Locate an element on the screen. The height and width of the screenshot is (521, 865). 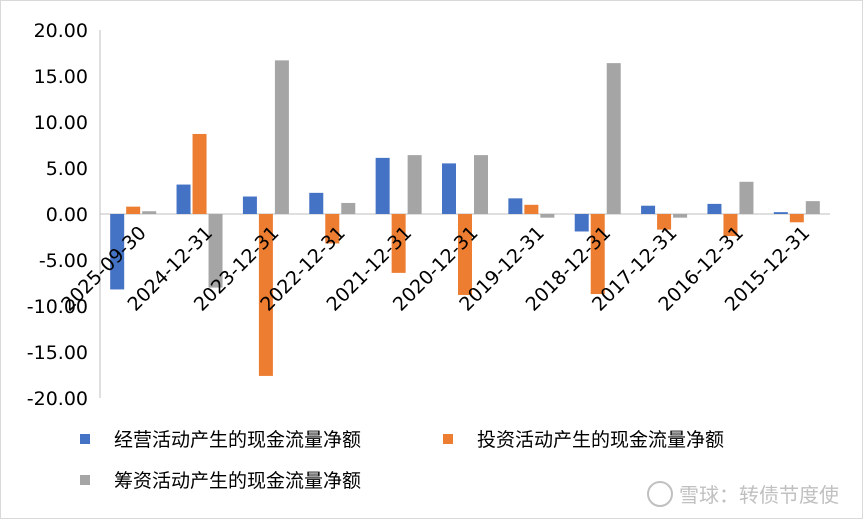
watermark: 雪球：转债节度使 is located at coordinates (743, 494).